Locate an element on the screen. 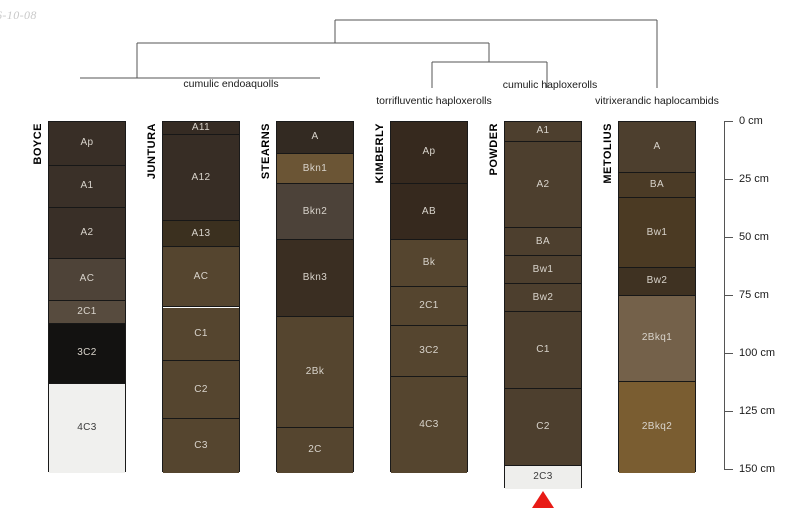  soil-horizon: 2Bkq1 is located at coordinates (657, 338).